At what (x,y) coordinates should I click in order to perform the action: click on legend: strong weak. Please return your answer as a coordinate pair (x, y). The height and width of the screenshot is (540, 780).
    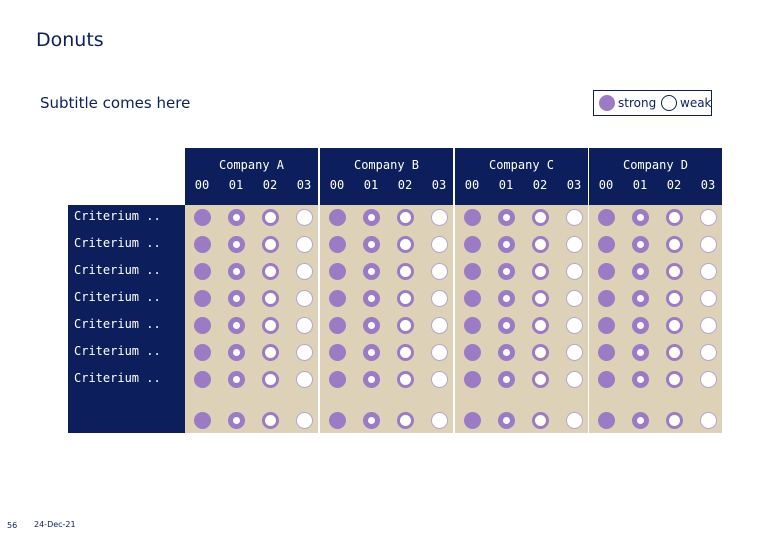
    Looking at the image, I should click on (652, 103).